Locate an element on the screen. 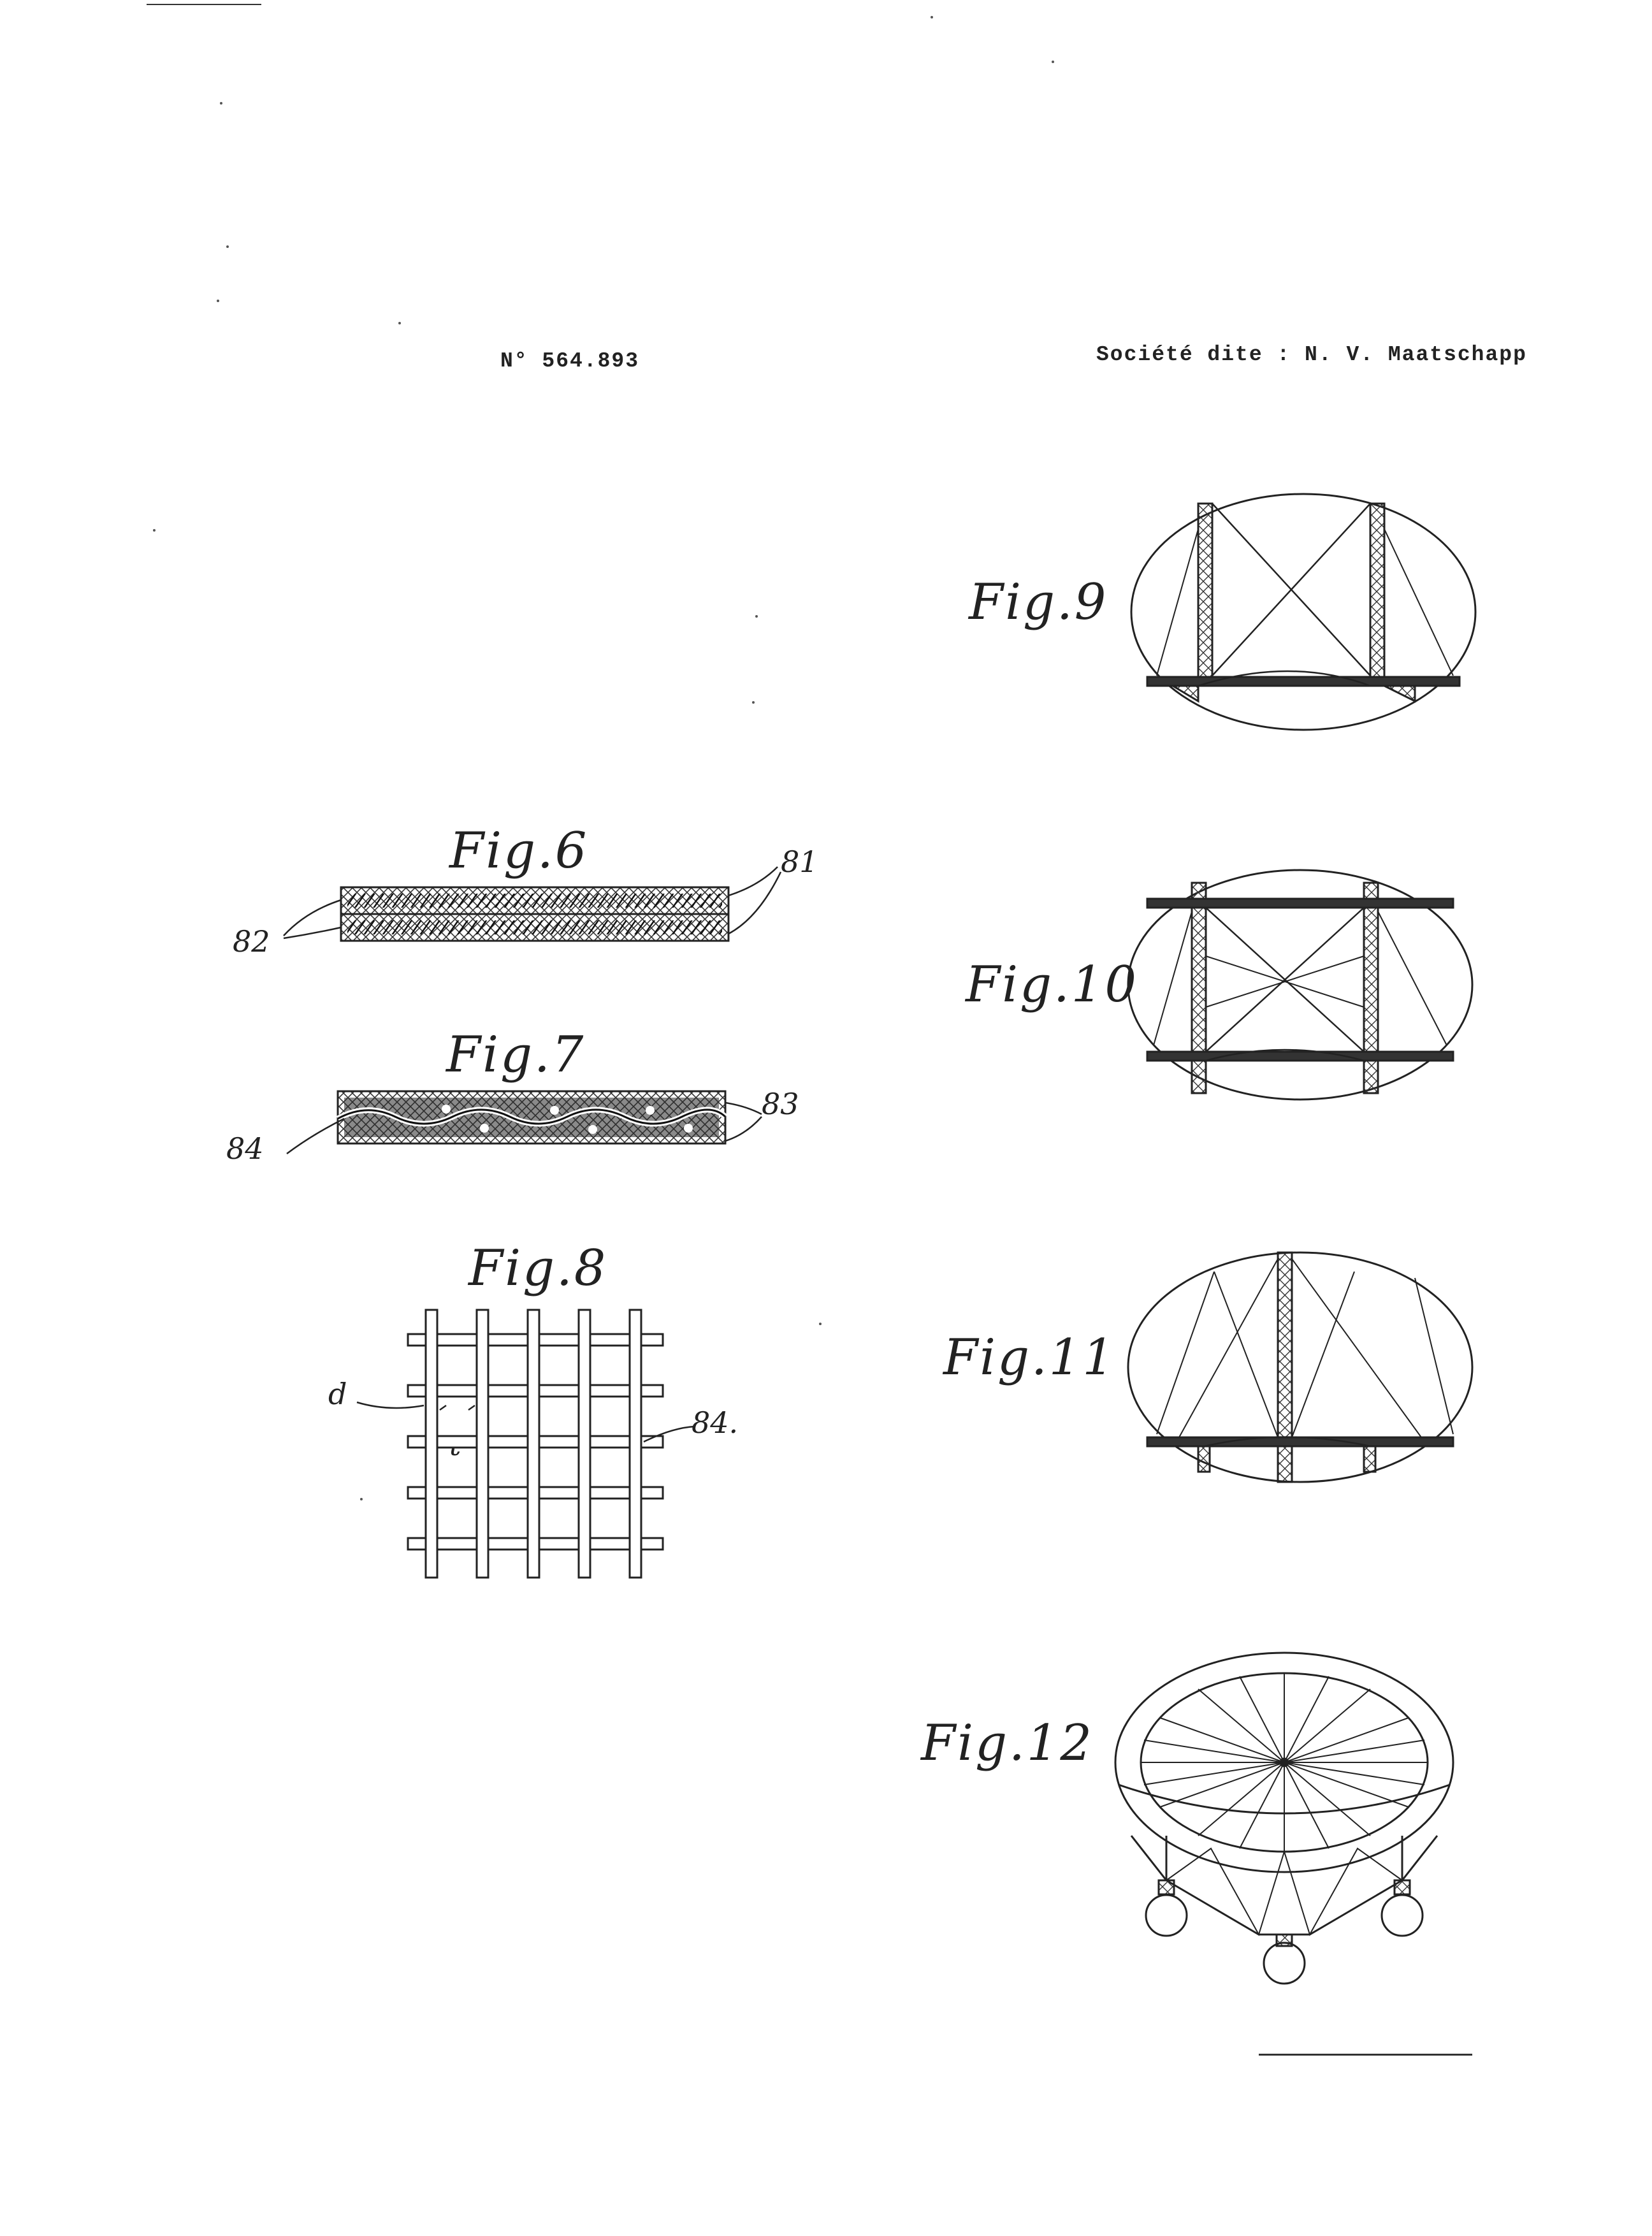 The image size is (1652, 2236). fig9-drawing is located at coordinates (1303, 612).